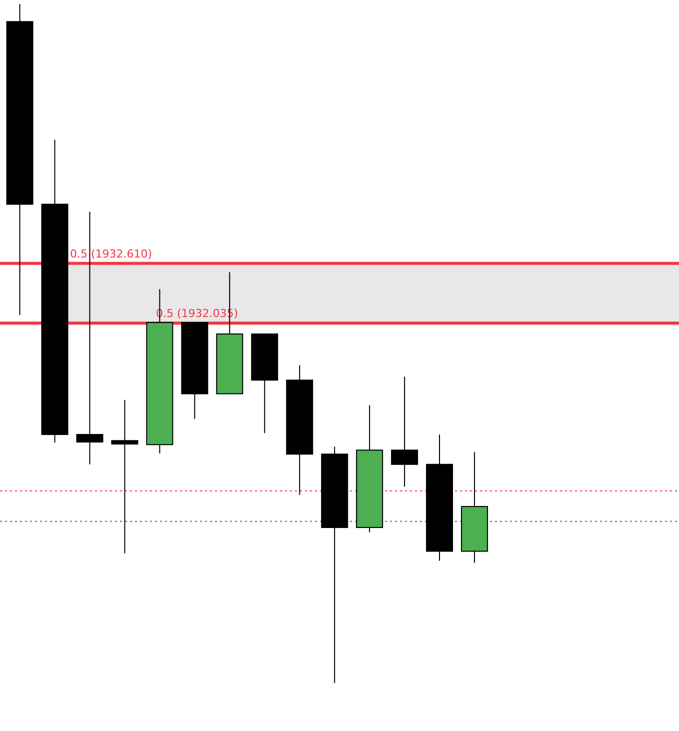  What do you see at coordinates (124, 476) in the screenshot?
I see `candlestick` at bounding box center [124, 476].